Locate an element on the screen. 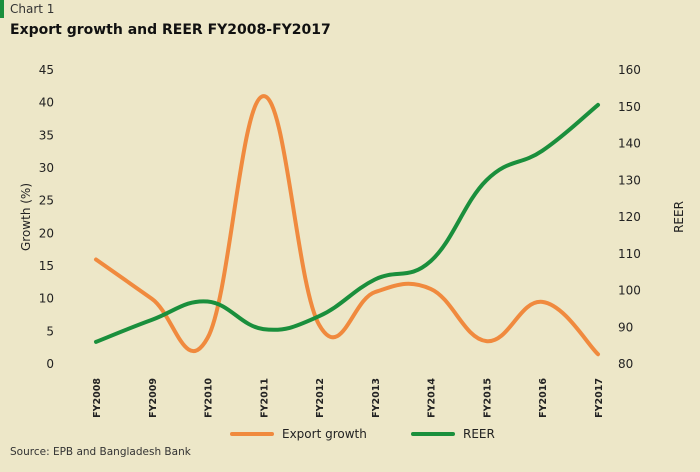  x-tick-label: FY2011 is located at coordinates (264, 398).